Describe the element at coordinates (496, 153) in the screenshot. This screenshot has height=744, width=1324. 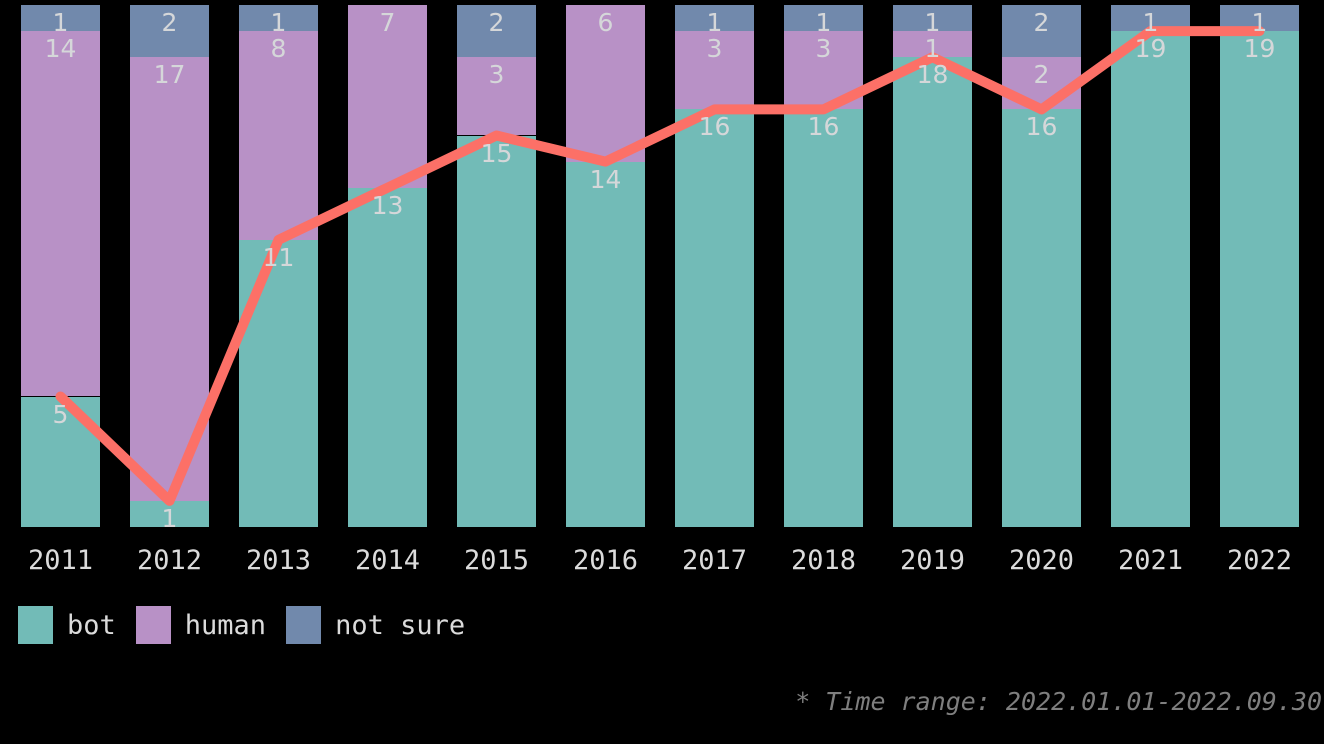
I see `segment-value-label: 15` at that location.